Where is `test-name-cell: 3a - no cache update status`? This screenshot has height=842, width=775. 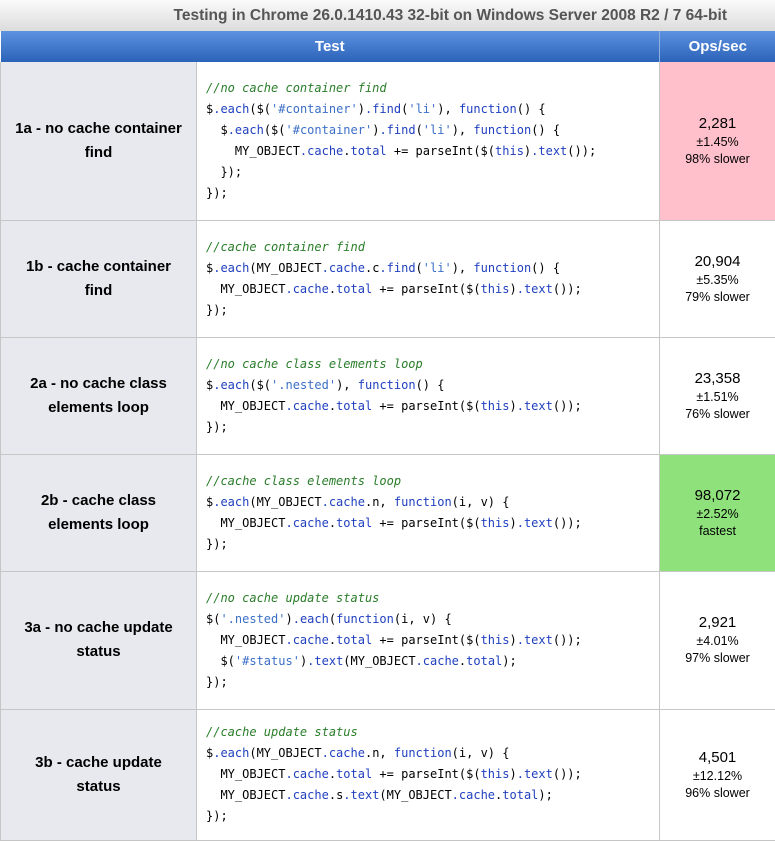 test-name-cell: 3a - no cache update status is located at coordinates (98, 640).